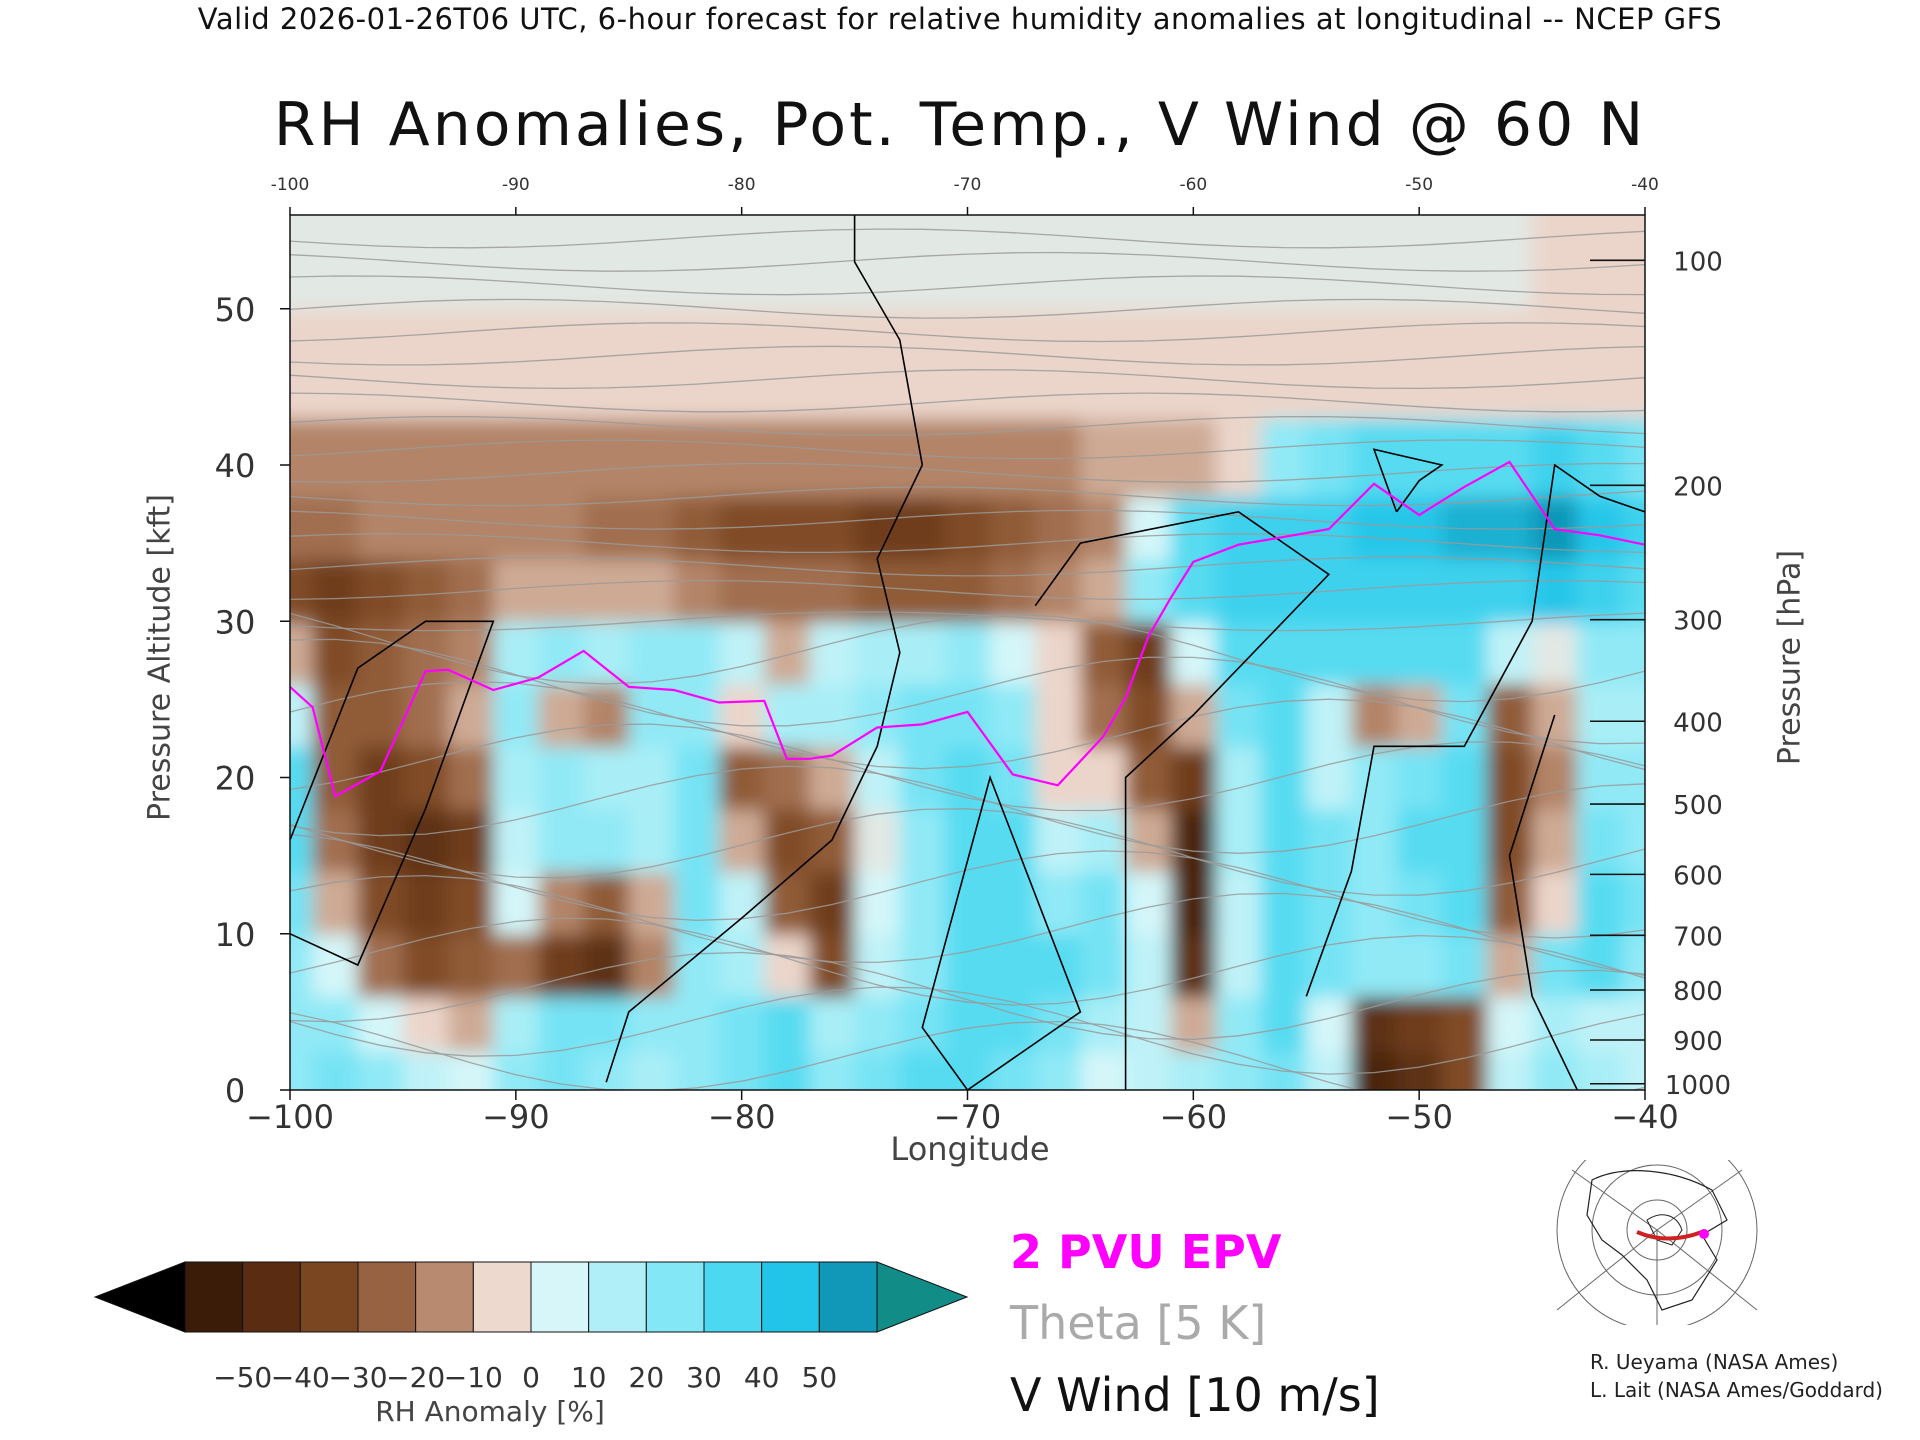  What do you see at coordinates (968, 185) in the screenshot?
I see `top-tick-label: -70` at bounding box center [968, 185].